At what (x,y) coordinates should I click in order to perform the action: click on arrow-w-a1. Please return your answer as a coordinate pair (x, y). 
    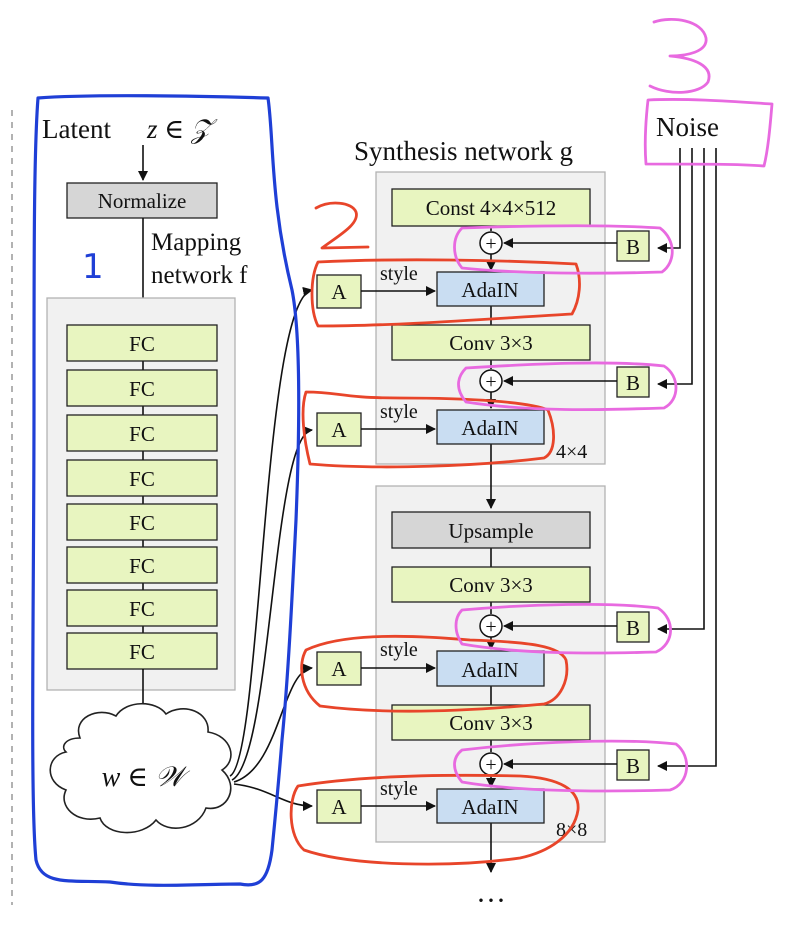
    Looking at the image, I should click on (271, 531).